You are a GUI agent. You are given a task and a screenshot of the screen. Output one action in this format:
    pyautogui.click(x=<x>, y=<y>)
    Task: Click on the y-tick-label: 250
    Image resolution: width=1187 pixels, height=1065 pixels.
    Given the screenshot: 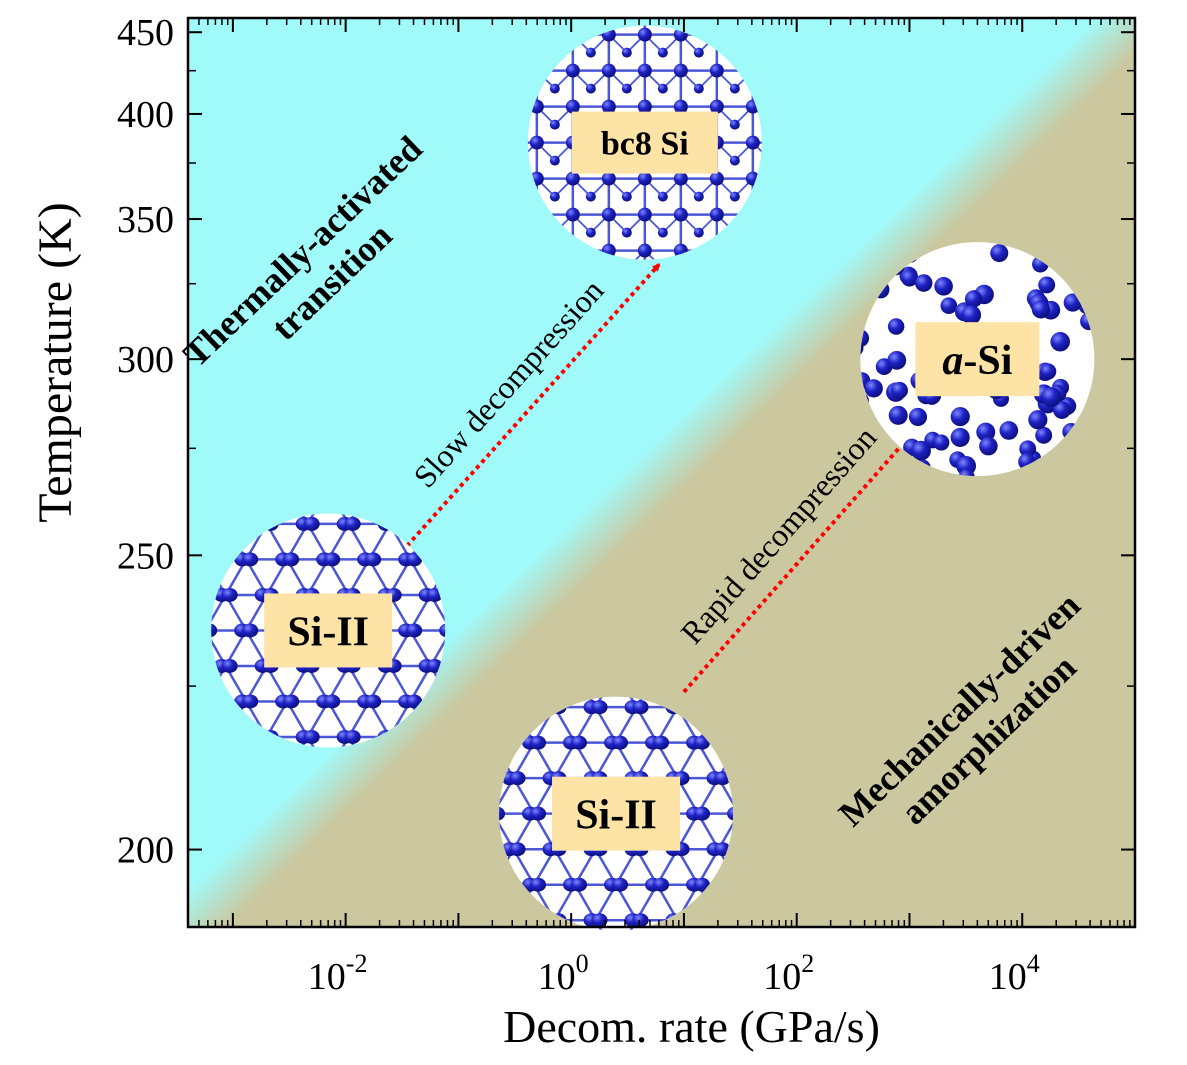 What is the action you would take?
    pyautogui.click(x=145, y=556)
    